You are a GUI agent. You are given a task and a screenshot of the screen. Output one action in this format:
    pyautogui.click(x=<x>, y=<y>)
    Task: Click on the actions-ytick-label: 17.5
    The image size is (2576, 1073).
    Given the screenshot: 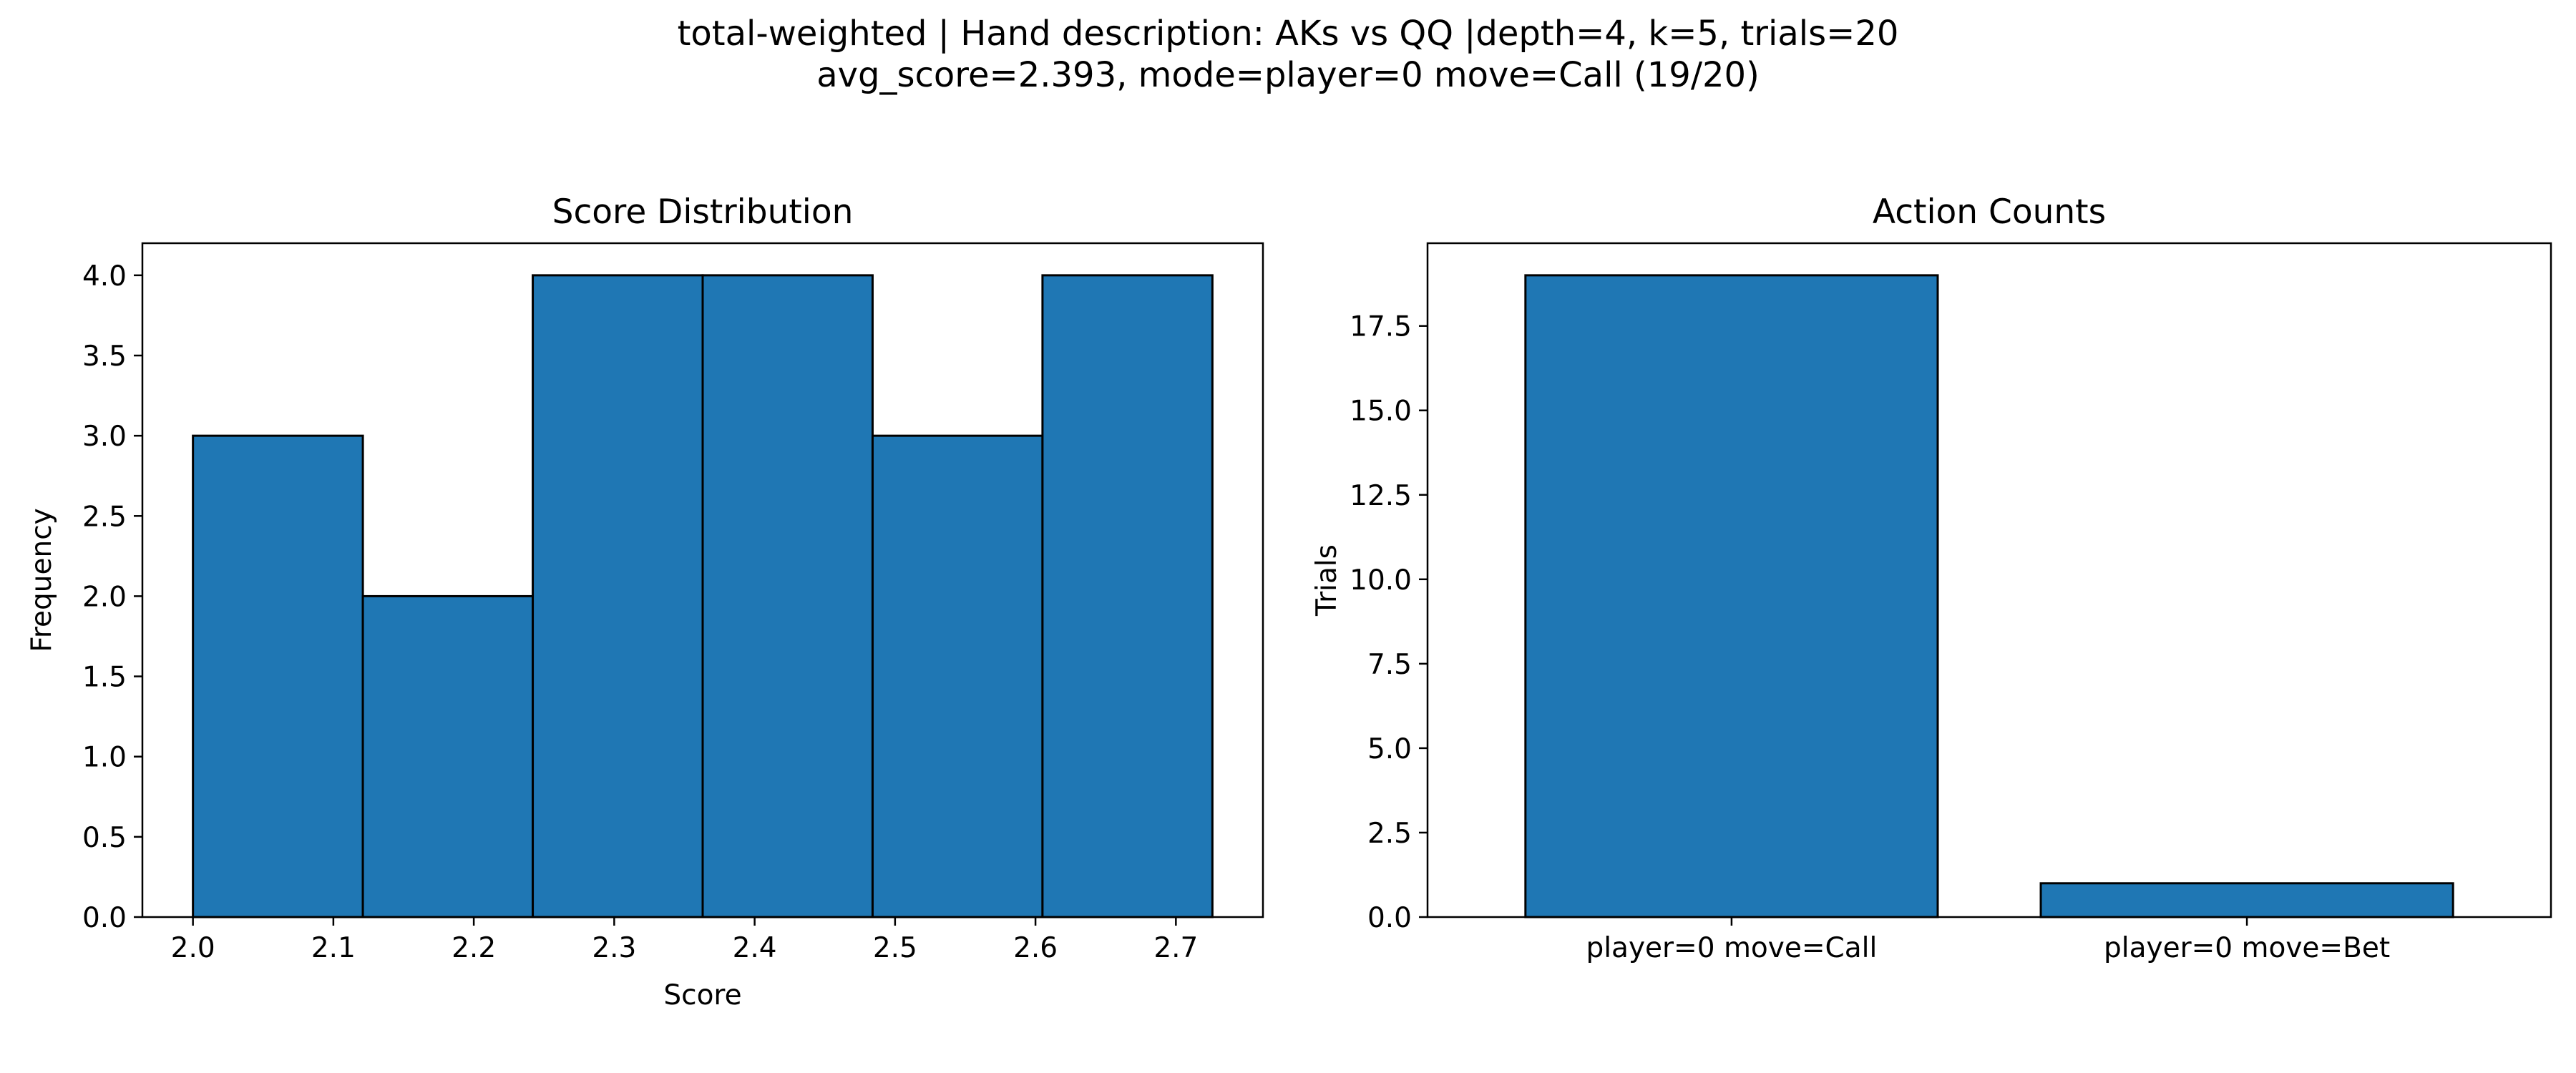 What is the action you would take?
    pyautogui.click(x=1381, y=327)
    